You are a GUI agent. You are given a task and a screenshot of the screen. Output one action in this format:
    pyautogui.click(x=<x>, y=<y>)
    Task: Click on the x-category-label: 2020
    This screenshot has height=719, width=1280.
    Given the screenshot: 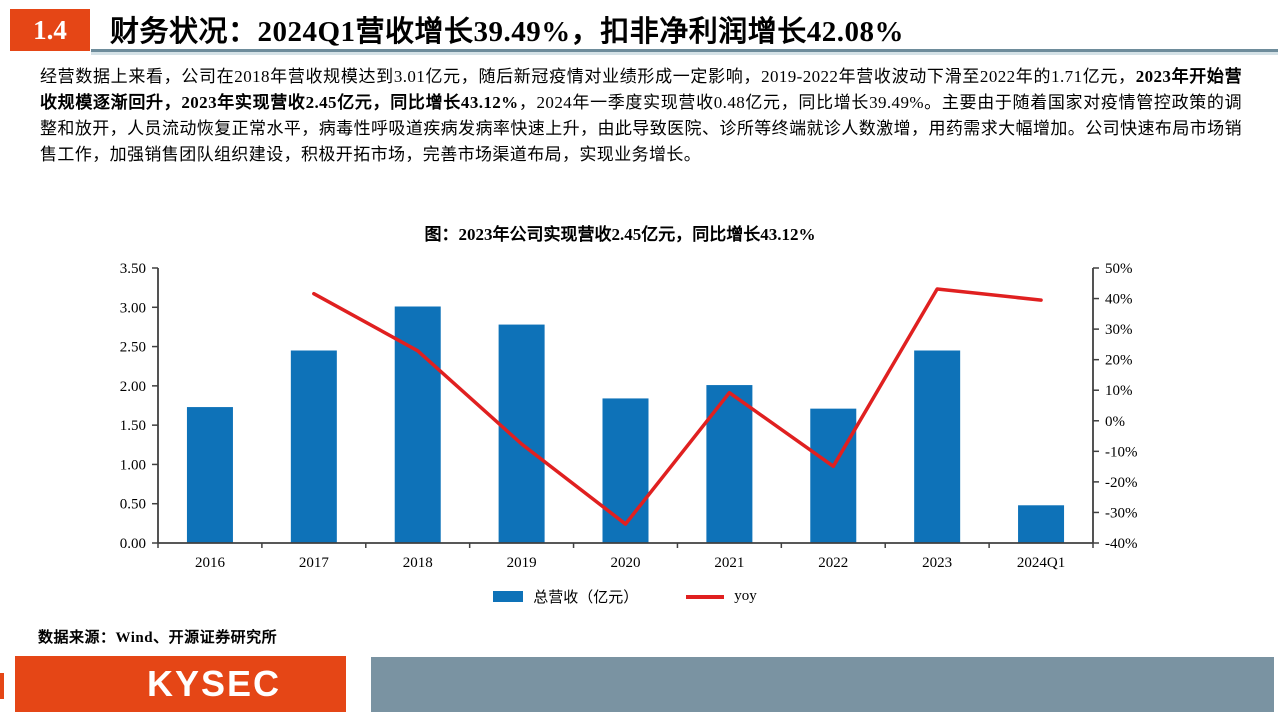 What is the action you would take?
    pyautogui.click(x=626, y=563)
    